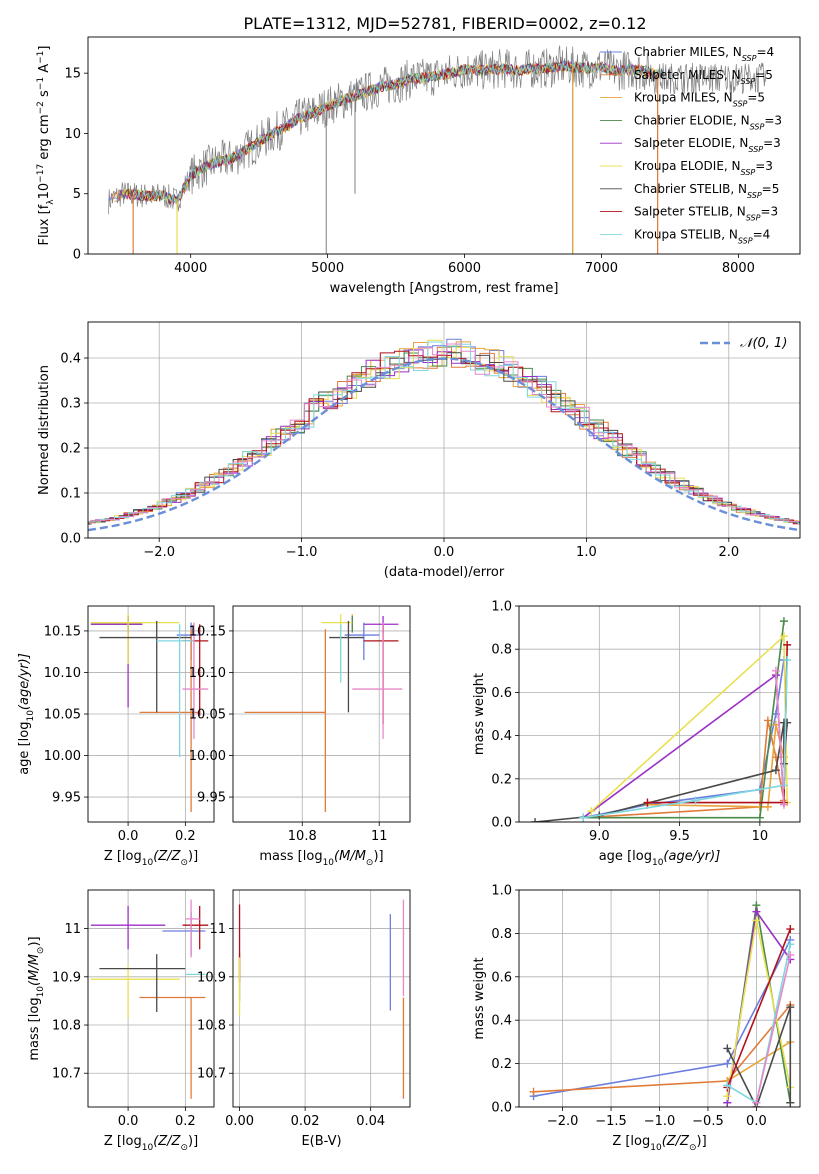 The width and height of the screenshot is (819, 1174). Describe the element at coordinates (758, 1061) in the screenshot. I see `weight-line-kroupa-miles` at that location.